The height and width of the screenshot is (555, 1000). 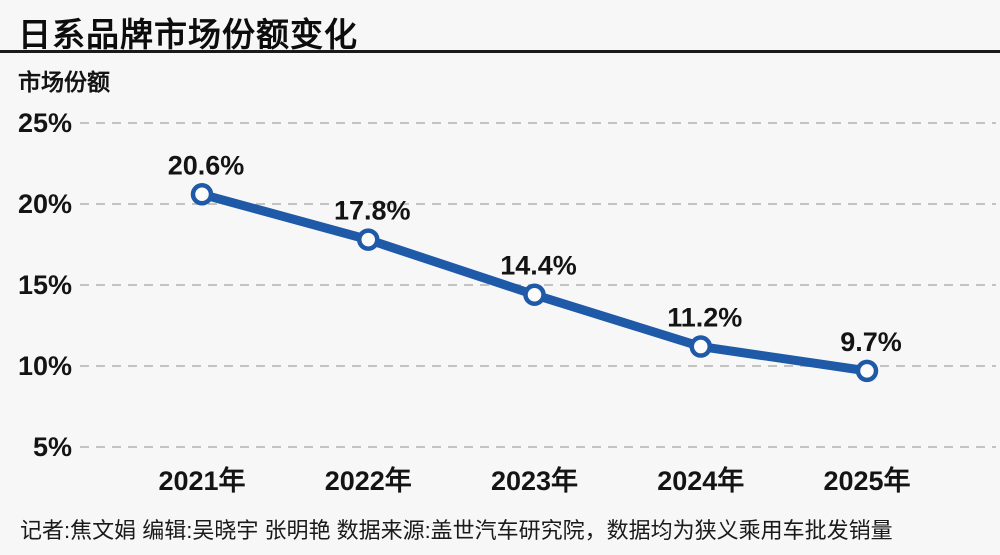 What do you see at coordinates (64, 82) in the screenshot?
I see `y-axis-title: 市场份额` at bounding box center [64, 82].